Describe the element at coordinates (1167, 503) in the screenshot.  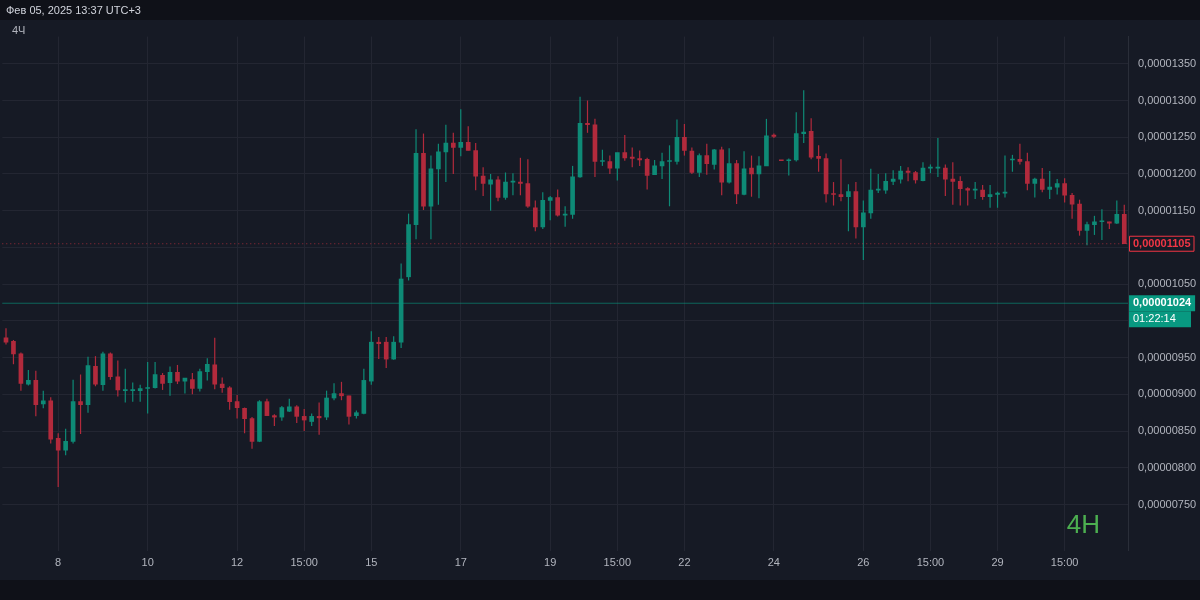
I see `y-tick-label: 0,00000750` at that location.